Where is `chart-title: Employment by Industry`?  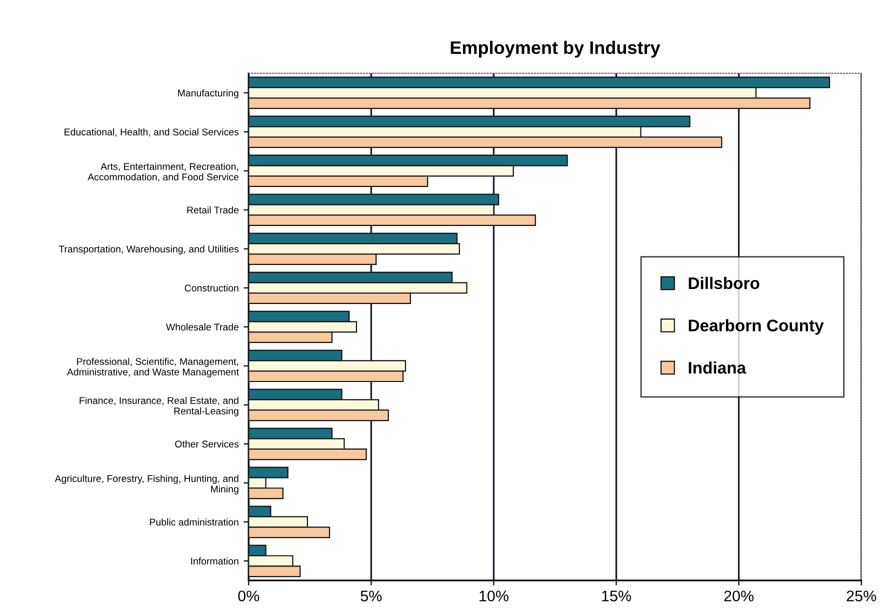 chart-title: Employment by Industry is located at coordinates (555, 49).